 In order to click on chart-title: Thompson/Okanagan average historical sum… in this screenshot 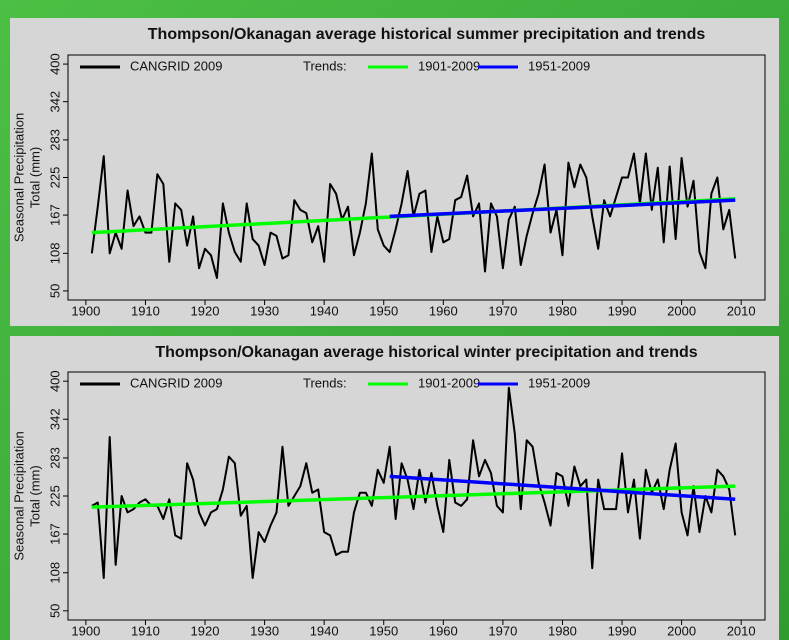, I will do `click(427, 34)`.